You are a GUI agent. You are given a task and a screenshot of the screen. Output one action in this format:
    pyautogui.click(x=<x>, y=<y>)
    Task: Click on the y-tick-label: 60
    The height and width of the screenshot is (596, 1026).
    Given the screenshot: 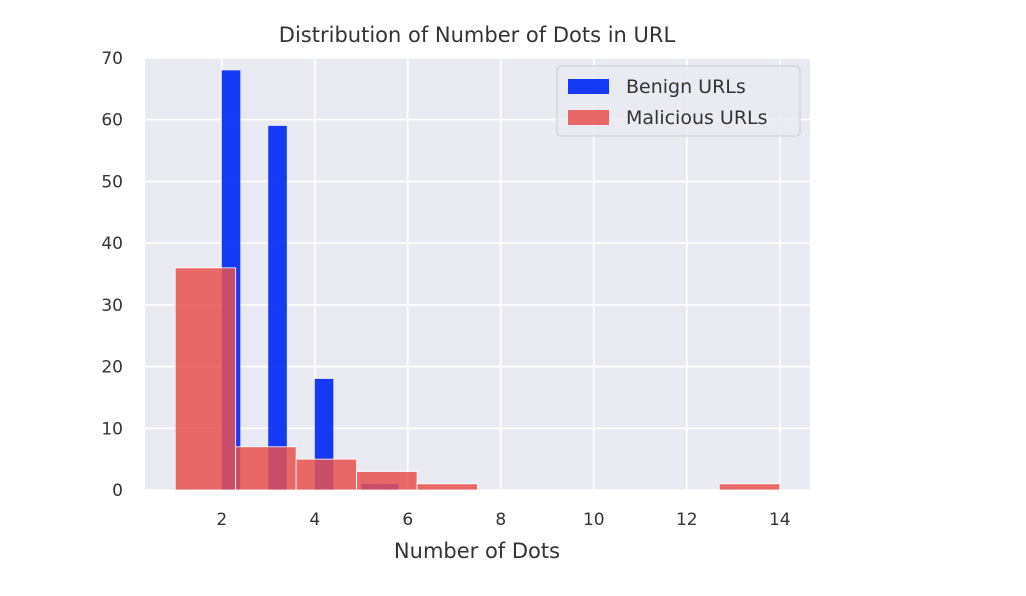 What is the action you would take?
    pyautogui.click(x=112, y=121)
    